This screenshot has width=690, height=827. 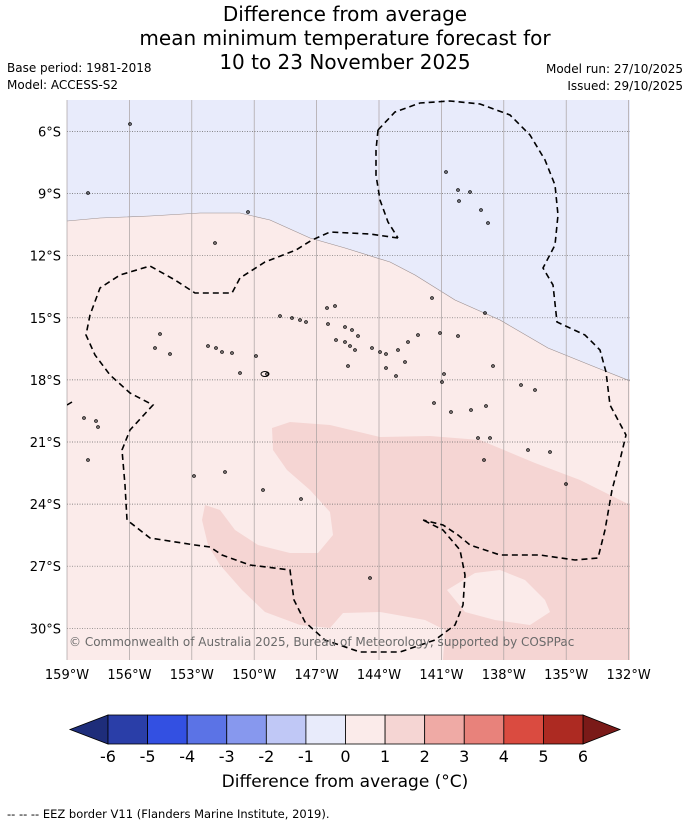 I want to click on lon-label: 156°W, so click(x=129, y=675).